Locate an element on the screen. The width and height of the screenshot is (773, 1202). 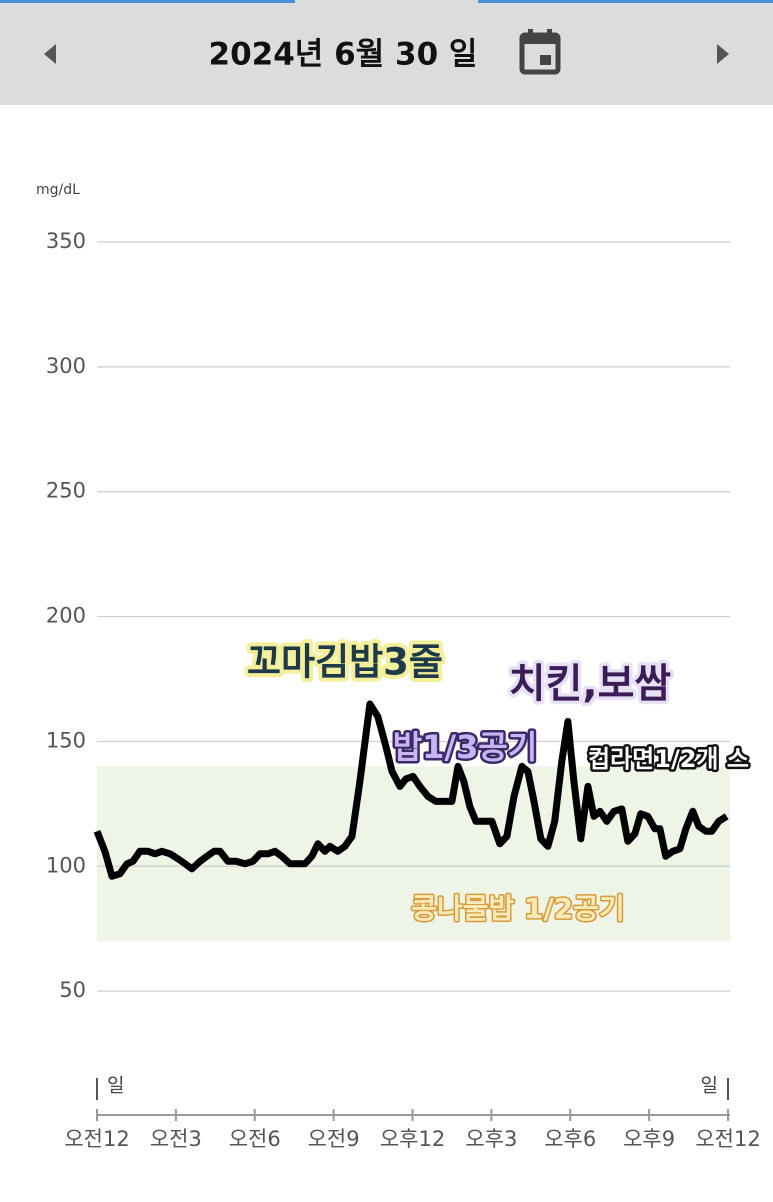
y-unit: mg/dL is located at coordinates (58, 190).